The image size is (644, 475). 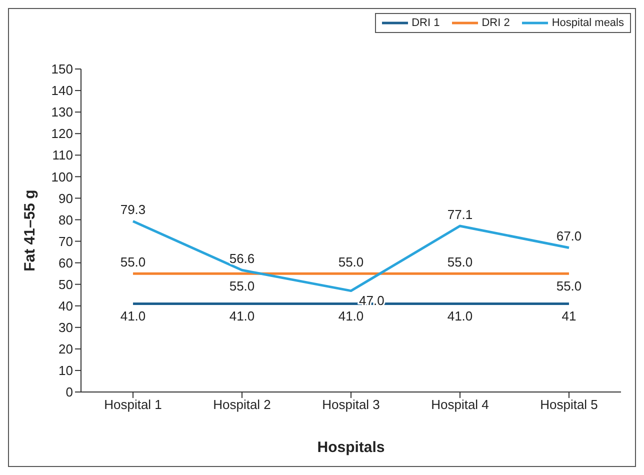 I want to click on y-tick-label: 20, so click(x=65, y=349).